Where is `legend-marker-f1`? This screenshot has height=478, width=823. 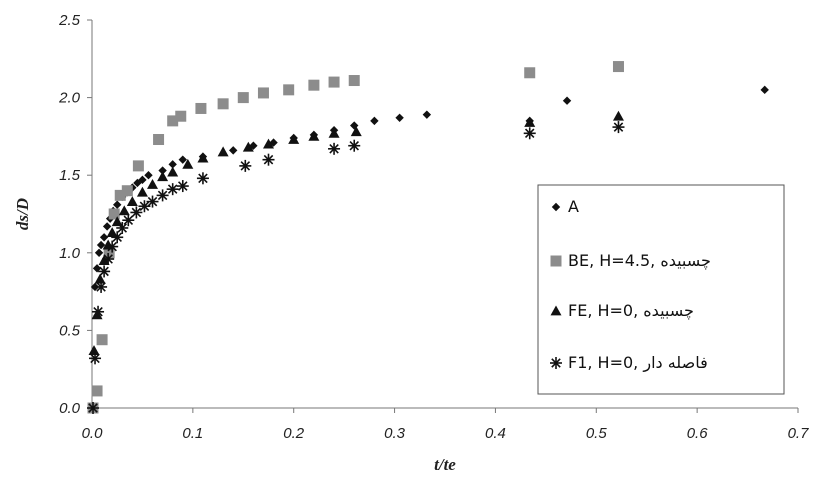
legend-marker-f1 is located at coordinates (556, 363).